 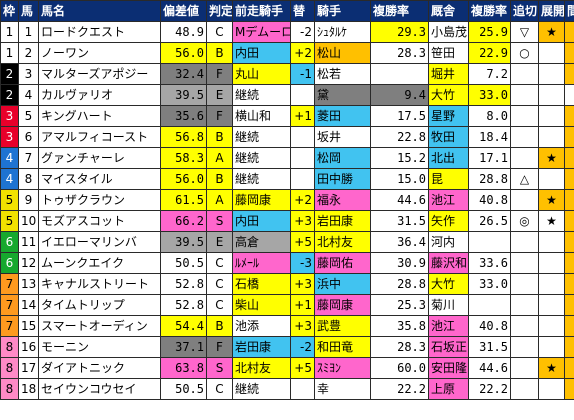 What do you see at coordinates (342, 389) in the screenshot?
I see `jockey: 幸` at bounding box center [342, 389].